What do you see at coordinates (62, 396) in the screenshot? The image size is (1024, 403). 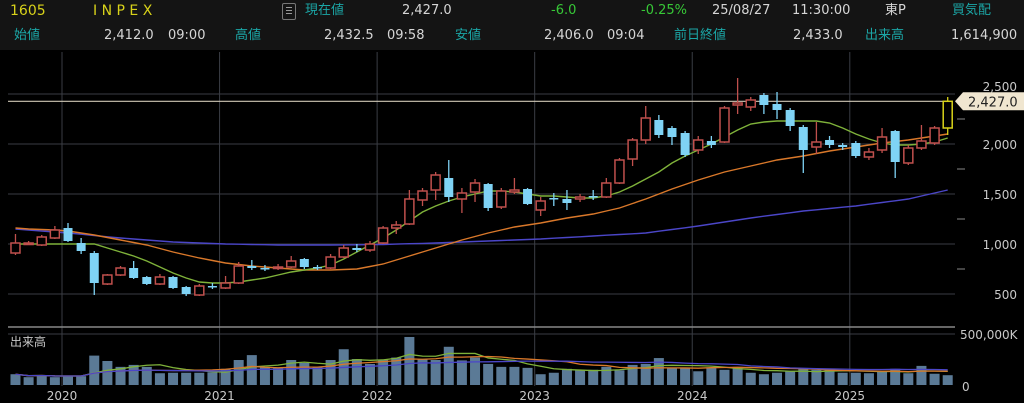 I see `x-tick-label: 2020` at bounding box center [62, 396].